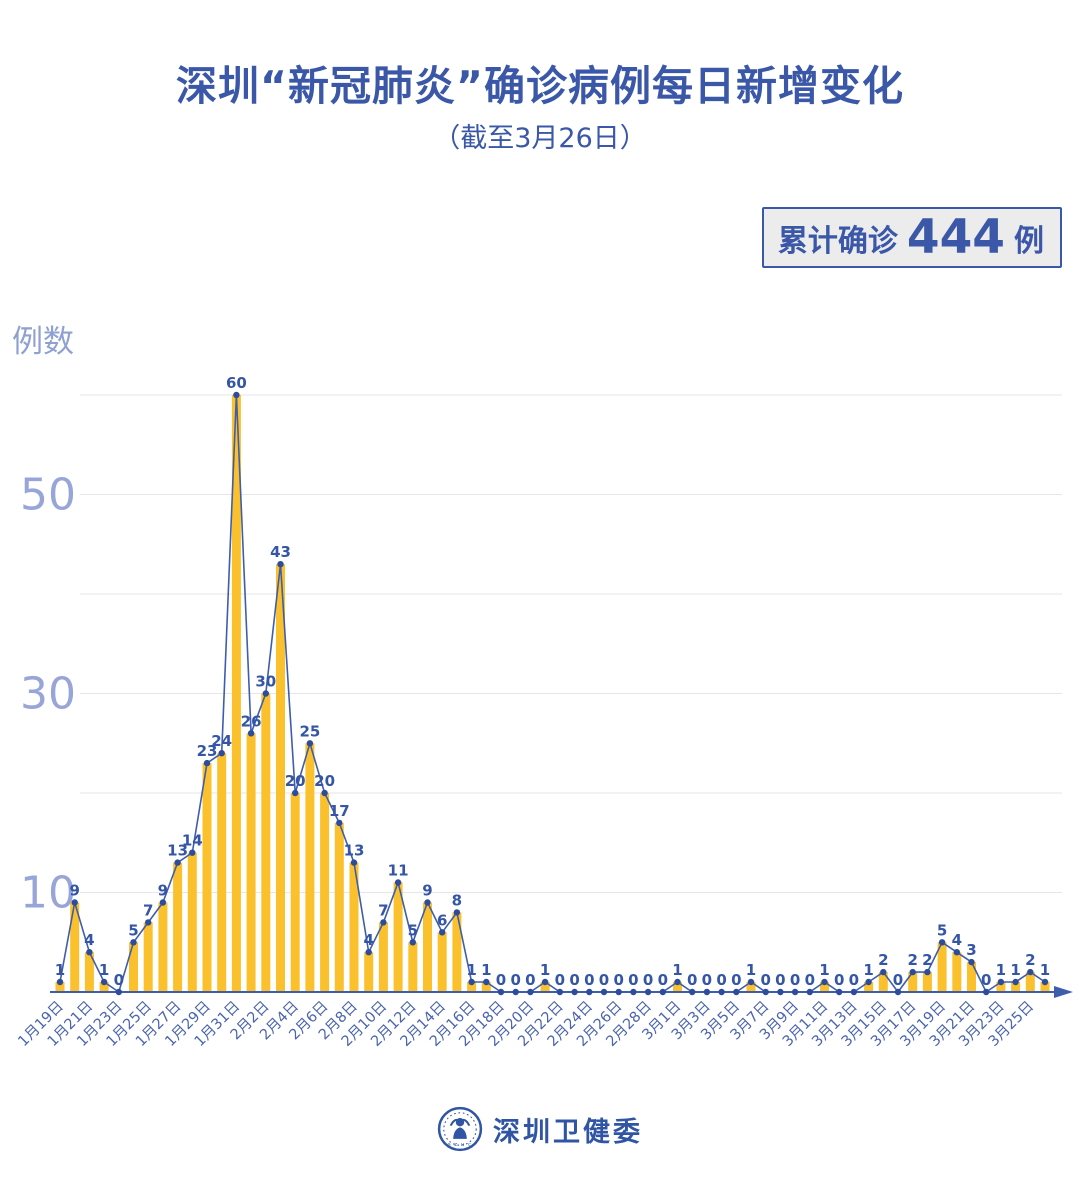 This screenshot has height=1184, width=1080. I want to click on value-label: 43, so click(280, 552).